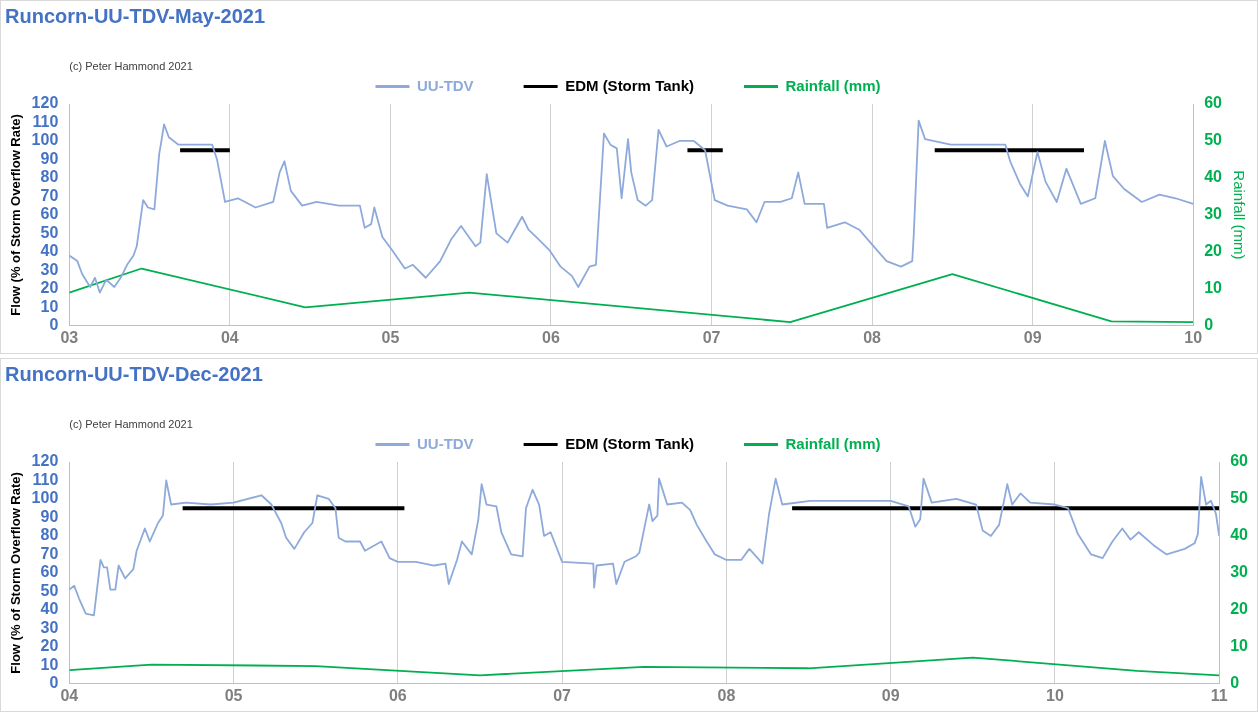 The image size is (1258, 717). What do you see at coordinates (69, 337) in the screenshot?
I see `x-tick-label: 03` at bounding box center [69, 337].